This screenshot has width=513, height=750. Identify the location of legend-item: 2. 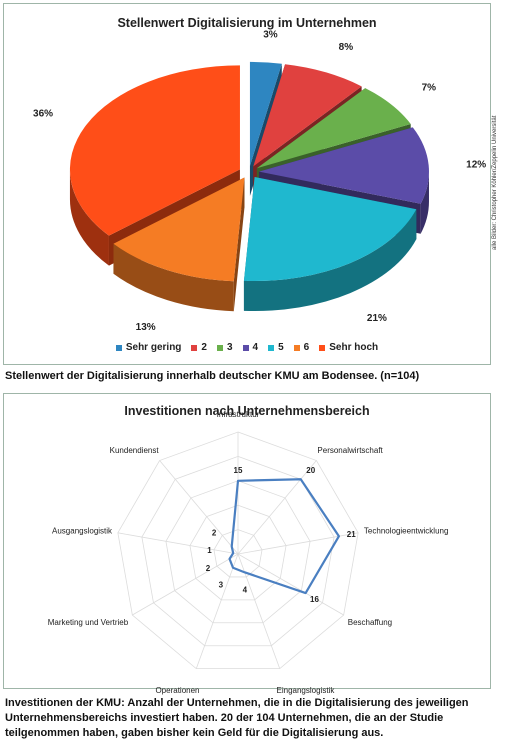
(199, 347).